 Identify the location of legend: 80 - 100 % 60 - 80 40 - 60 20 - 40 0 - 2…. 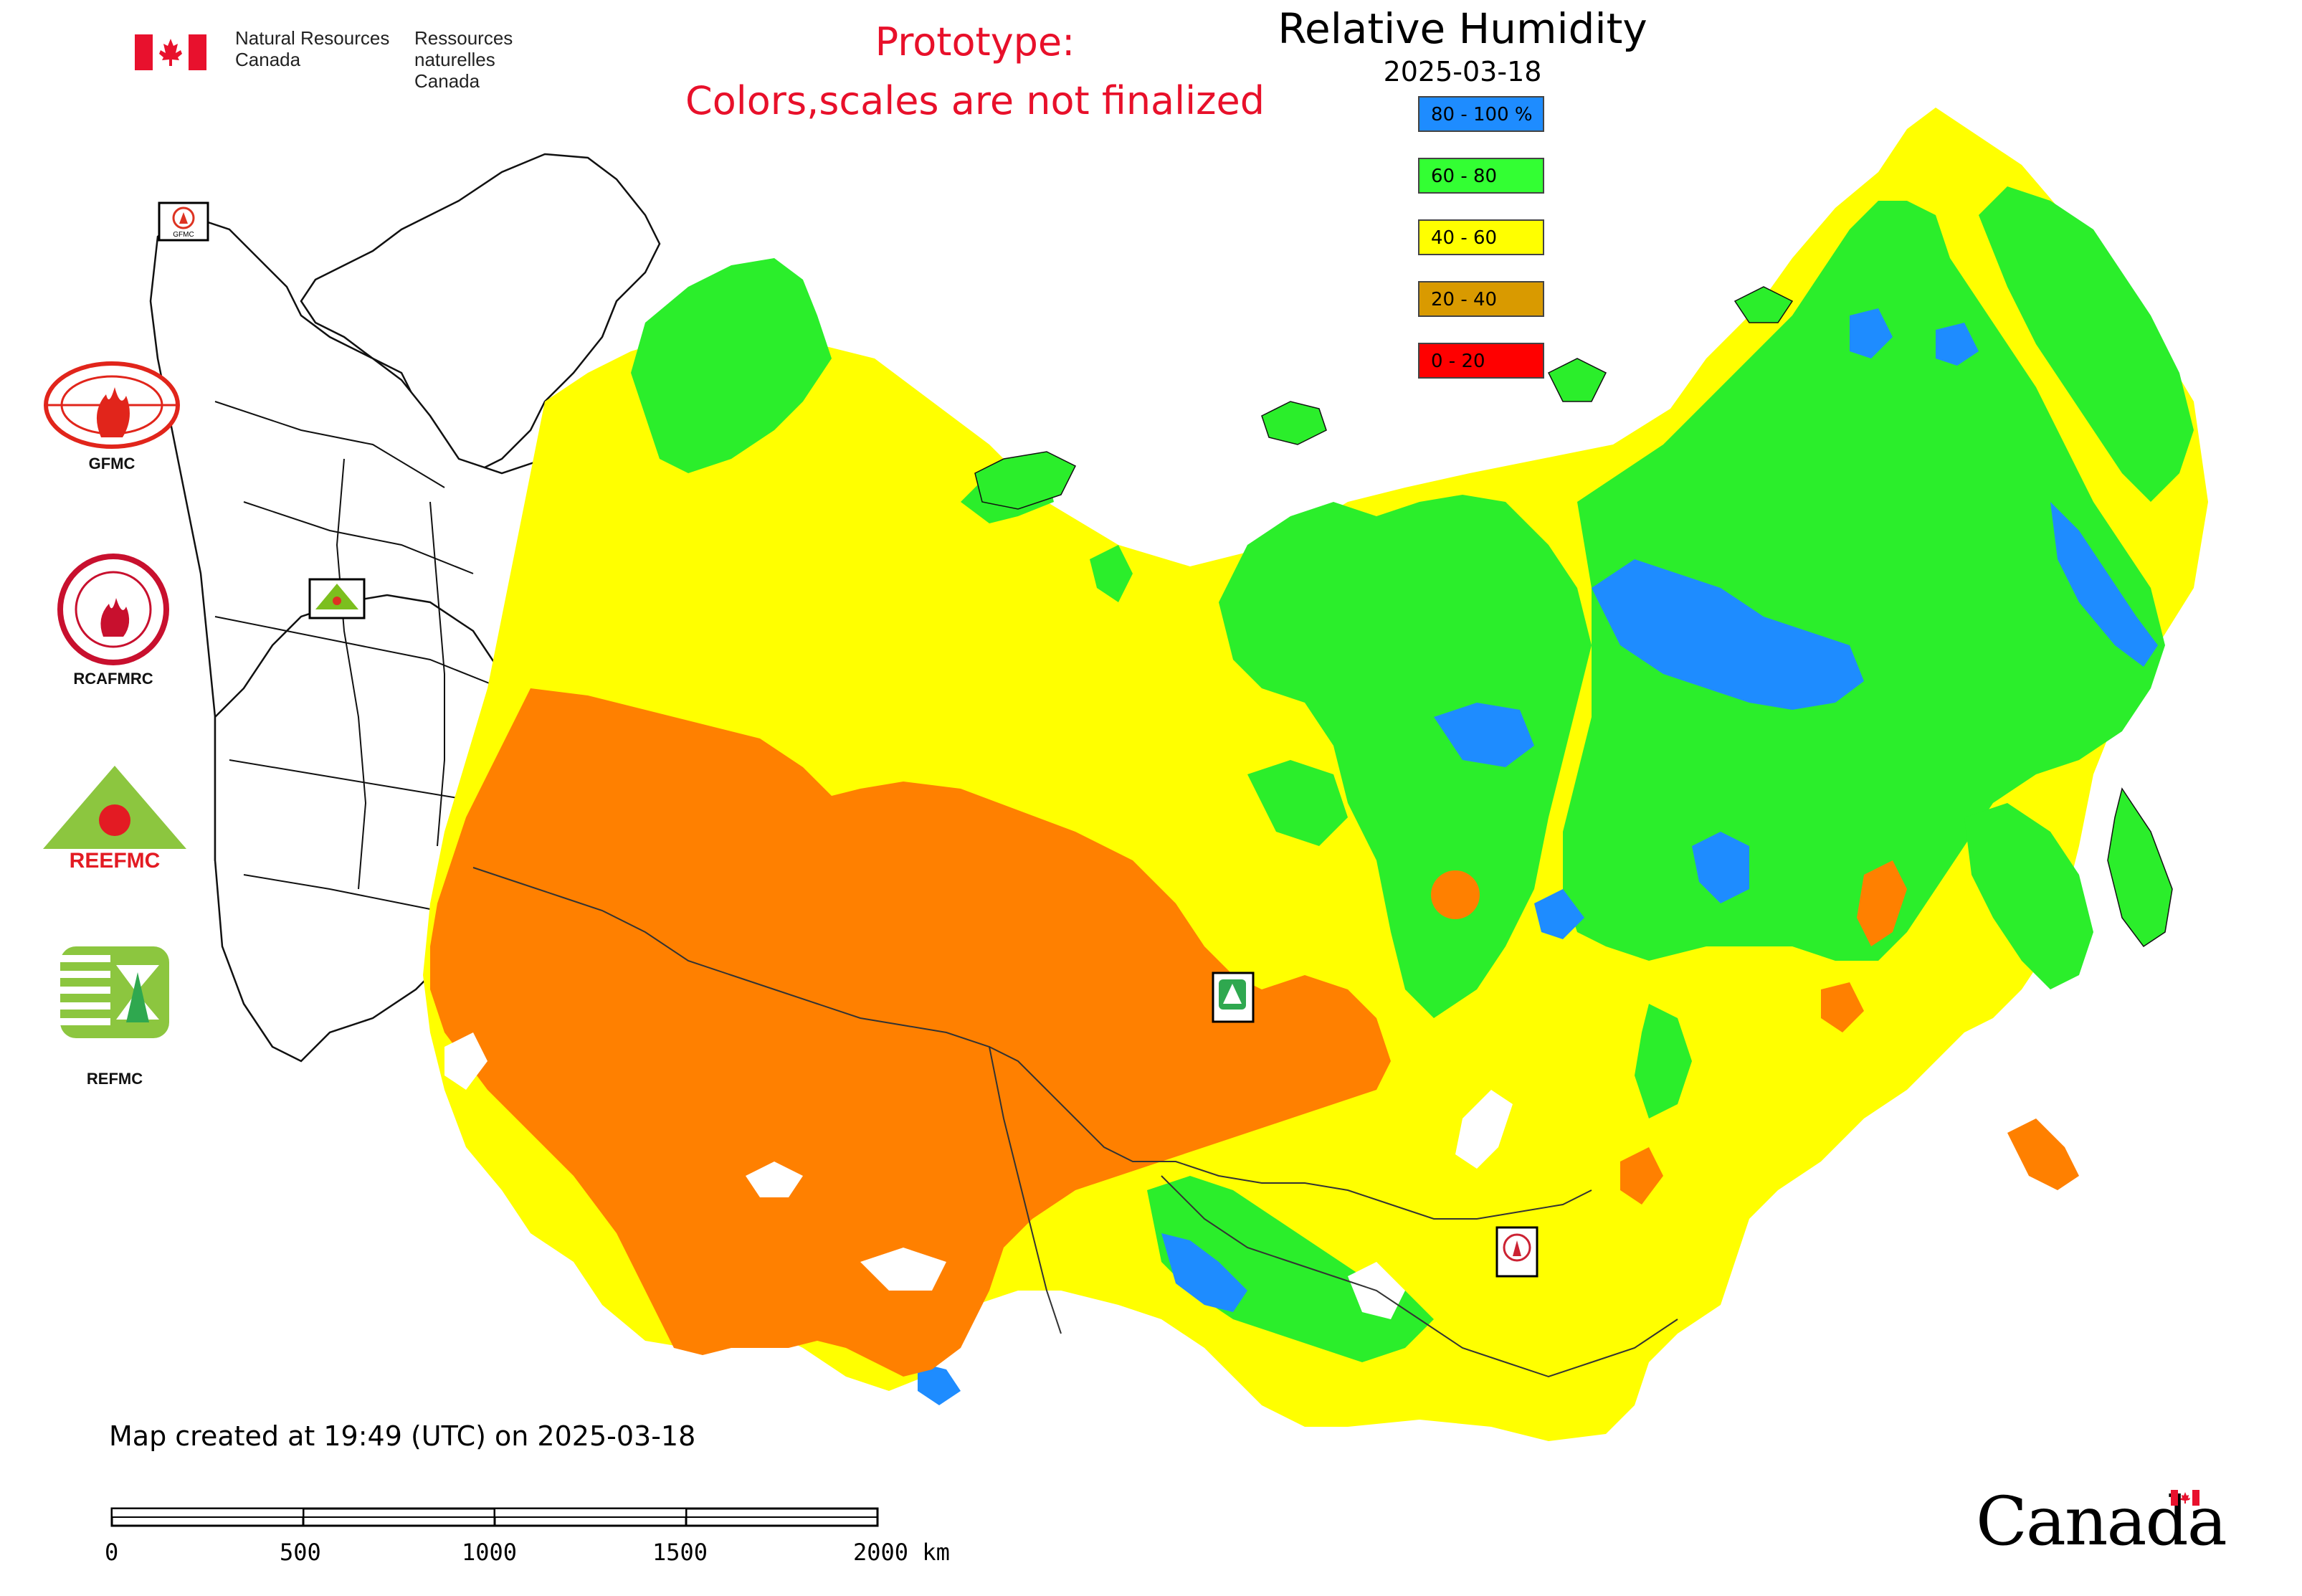
(1484, 246).